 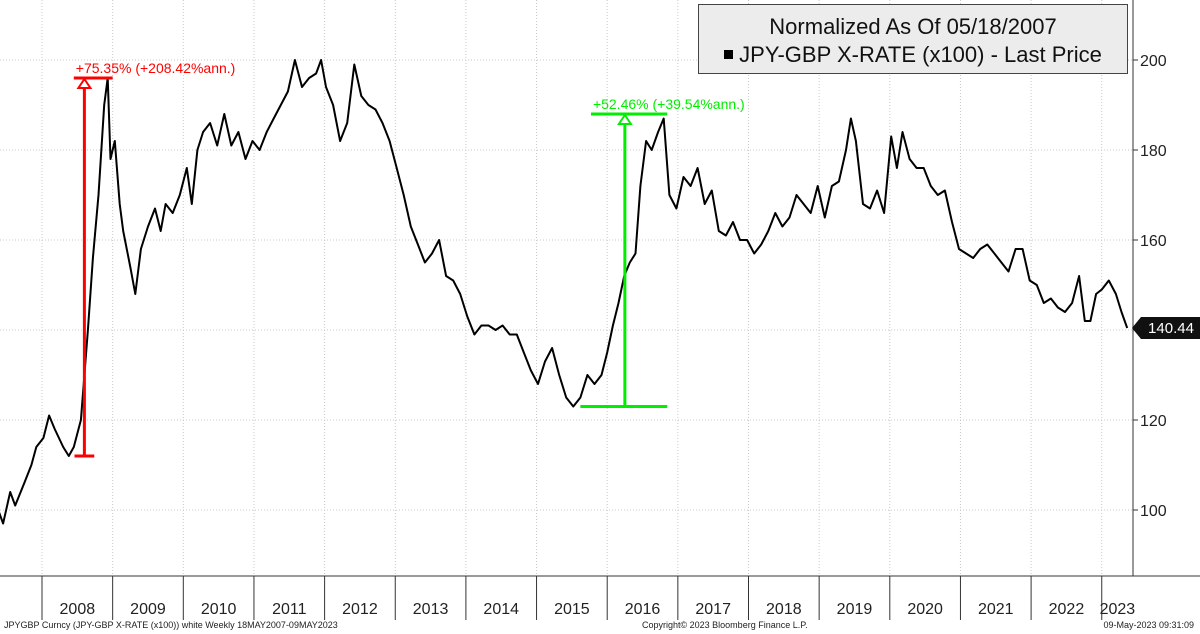 What do you see at coordinates (1118, 609) in the screenshot?
I see `x-tick-label: 2023` at bounding box center [1118, 609].